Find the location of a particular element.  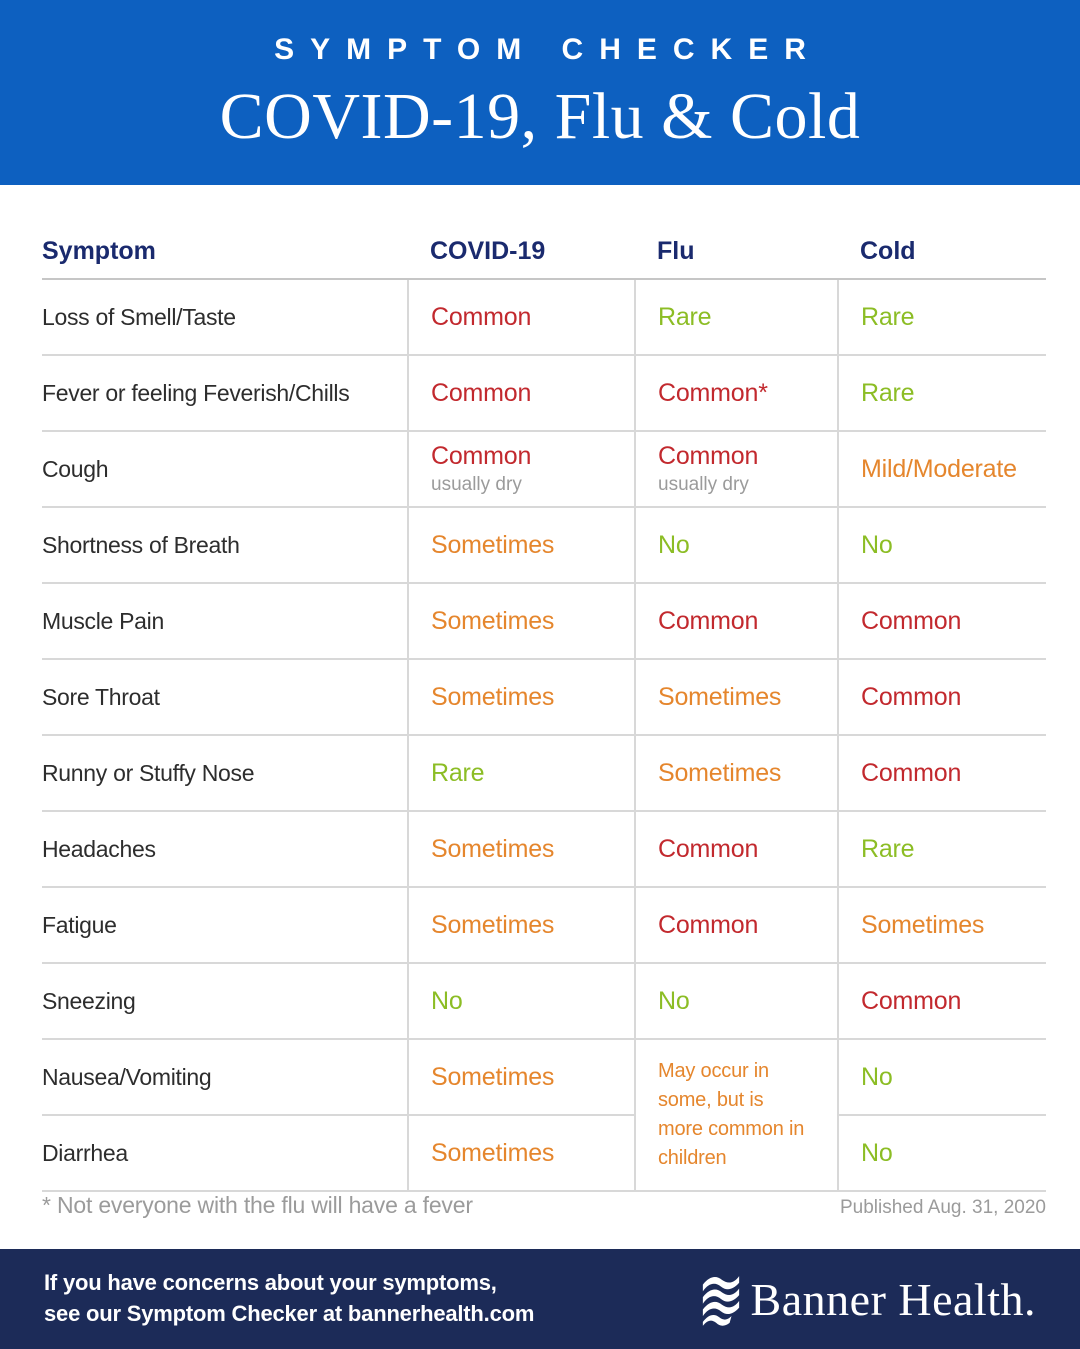

cold-cell: Sometimes is located at coordinates (941, 925).